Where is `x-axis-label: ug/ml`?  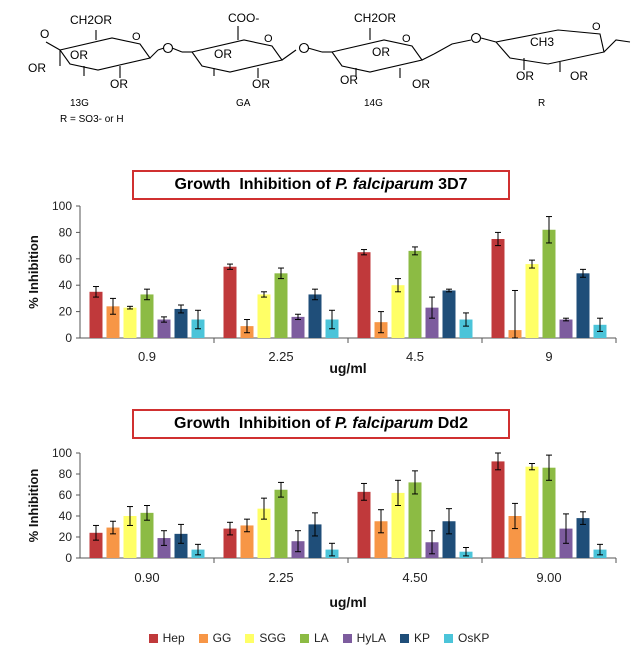
x-axis-label: ug/ml is located at coordinates (347, 368).